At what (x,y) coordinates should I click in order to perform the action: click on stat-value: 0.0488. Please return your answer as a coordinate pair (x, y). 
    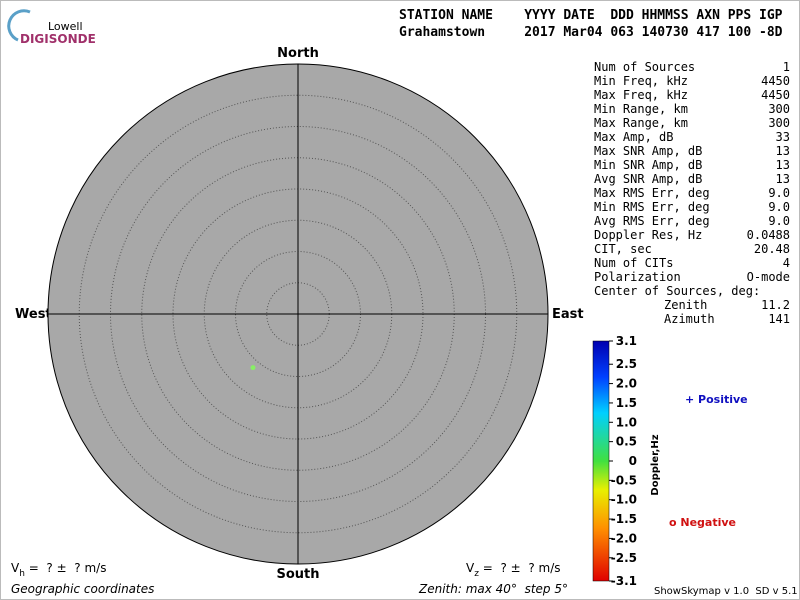
    Looking at the image, I should click on (768, 235).